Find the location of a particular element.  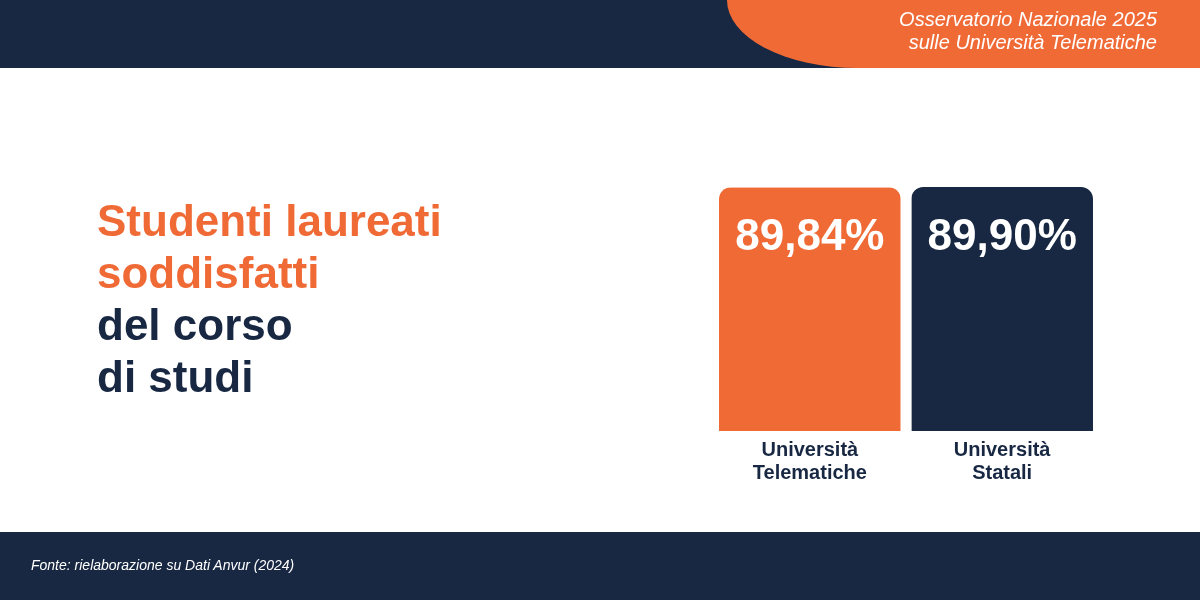

text: Studenti laureati soddisfatti is located at coordinates (270, 247).